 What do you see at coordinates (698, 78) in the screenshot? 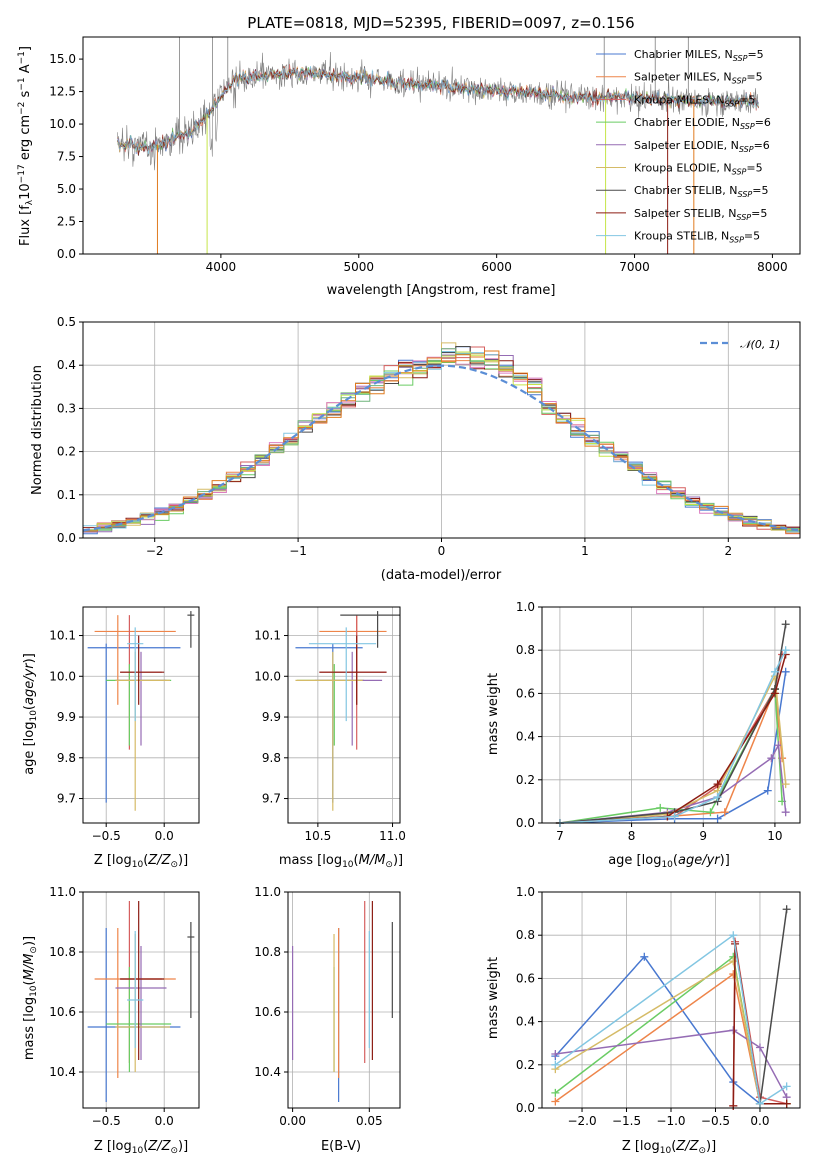
I see `legend-entry: Salpeter MILES, NSSP=5` at bounding box center [698, 78].